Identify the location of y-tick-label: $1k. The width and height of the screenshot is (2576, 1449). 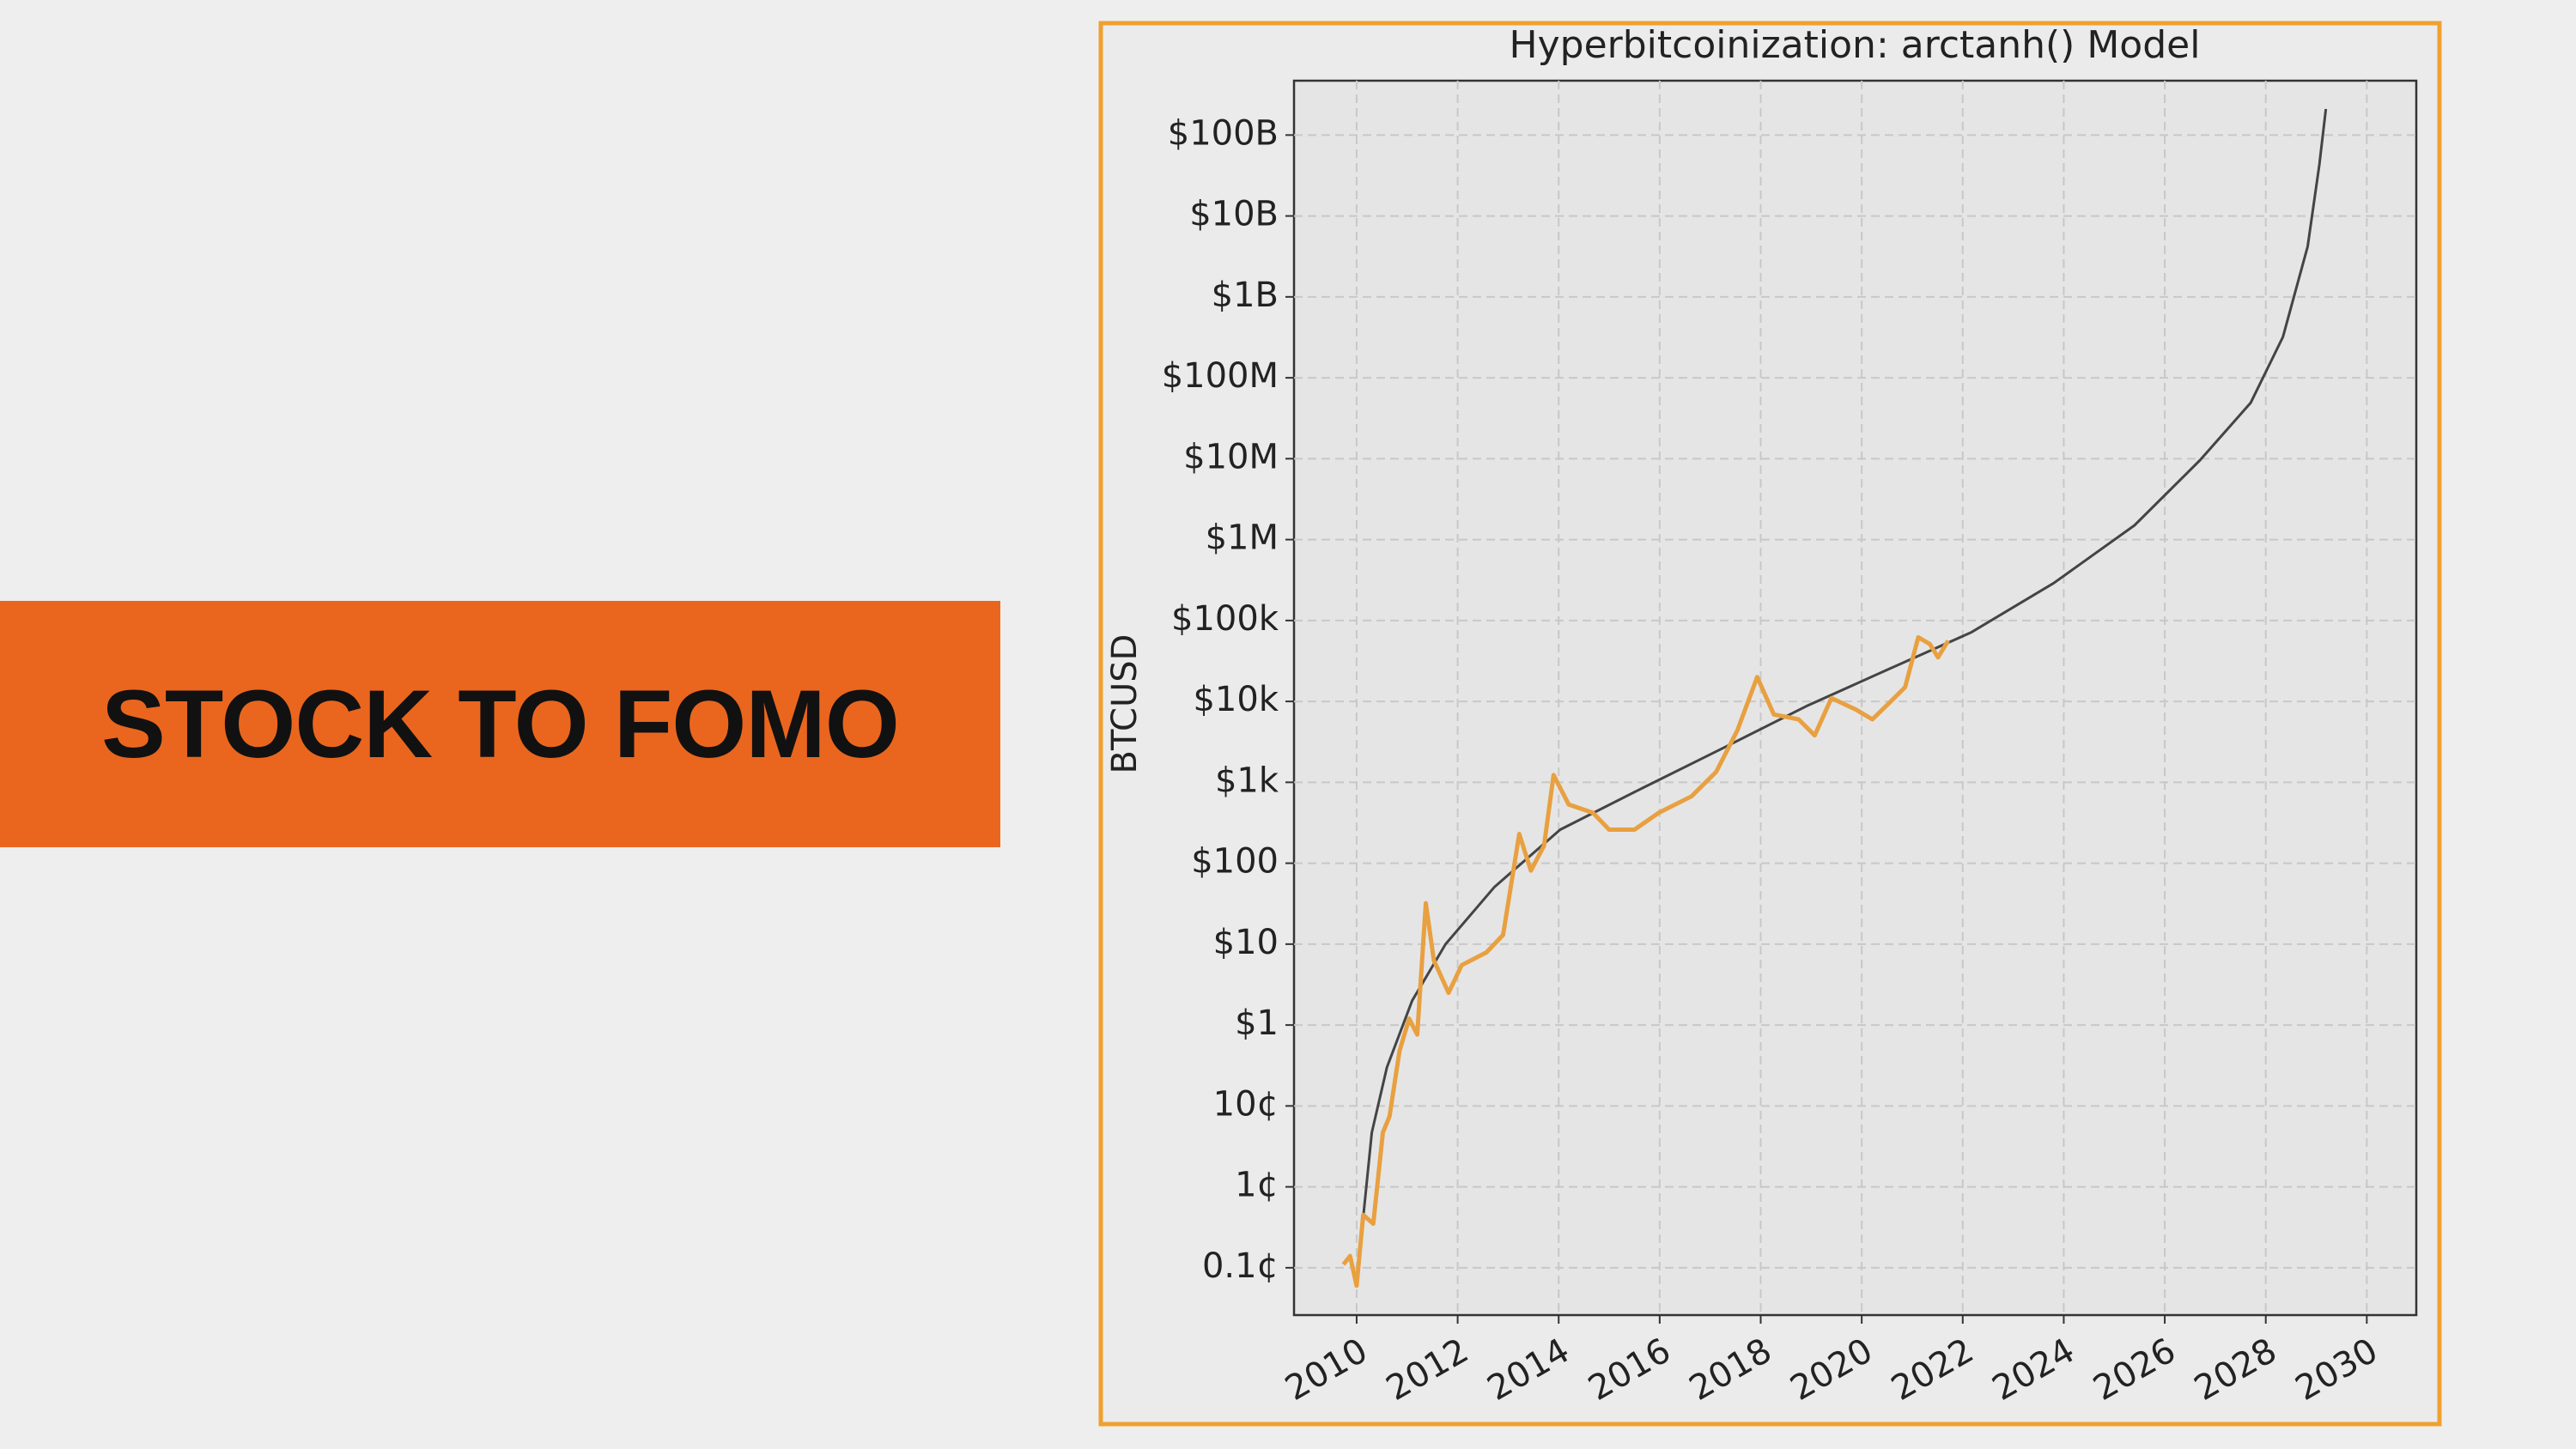
(1247, 780).